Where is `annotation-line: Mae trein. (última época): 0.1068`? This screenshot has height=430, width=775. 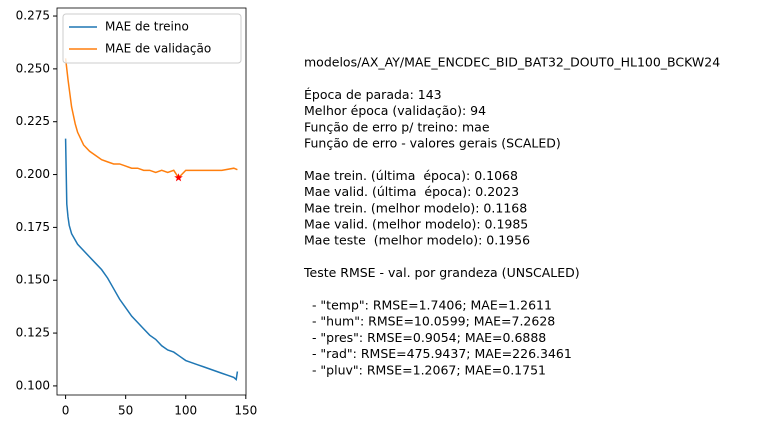 annotation-line: Mae trein. (última época): 0.1068 is located at coordinates (411, 175).